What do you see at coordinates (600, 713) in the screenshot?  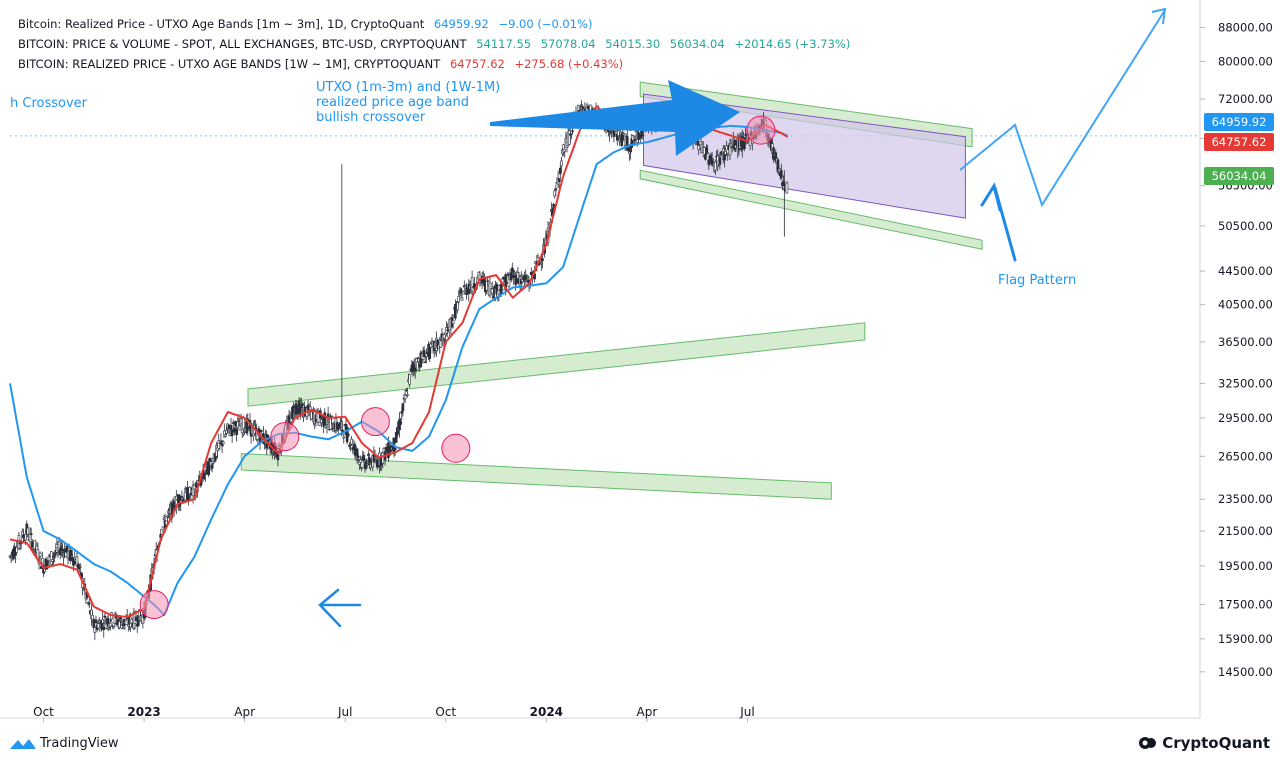 I see `x-axis: Oct 2023 Apr Jul Oct 2024 Apr Jul` at bounding box center [600, 713].